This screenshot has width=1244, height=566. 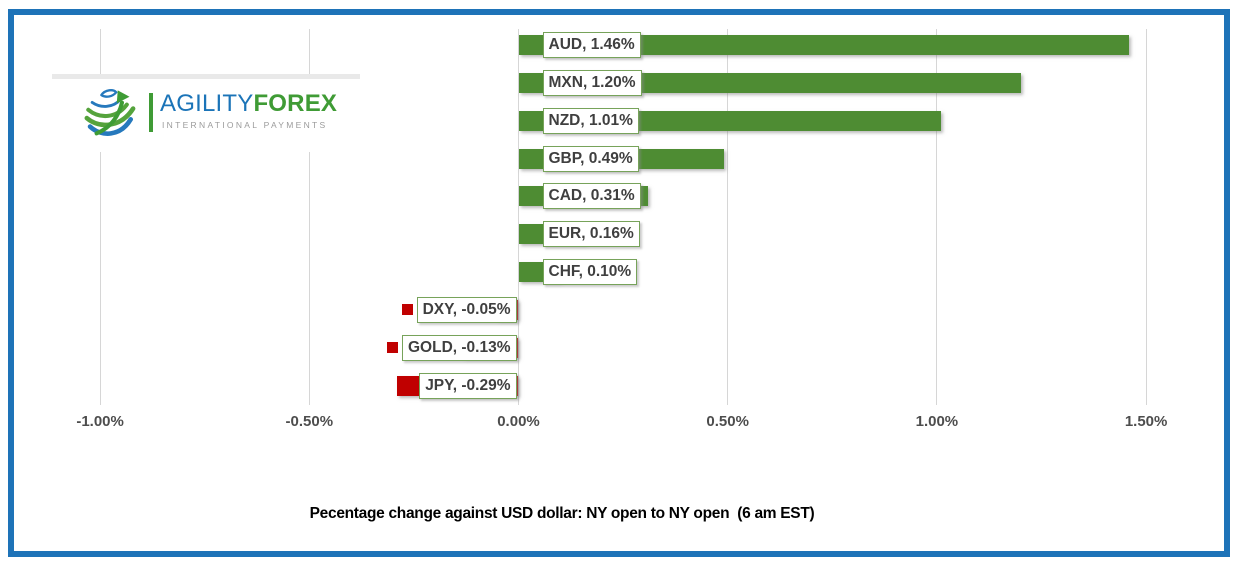 I want to click on data-label-dxy: DXY, -0.05%, so click(x=466, y=309).